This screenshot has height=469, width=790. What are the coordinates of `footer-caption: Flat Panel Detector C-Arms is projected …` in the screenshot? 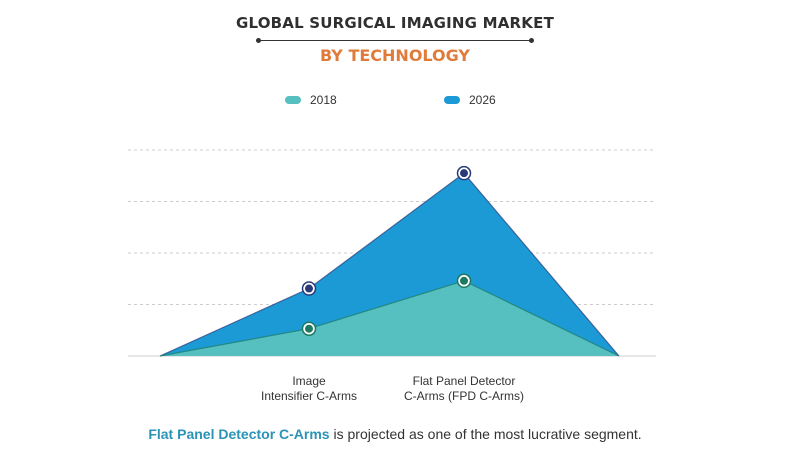 It's located at (395, 434).